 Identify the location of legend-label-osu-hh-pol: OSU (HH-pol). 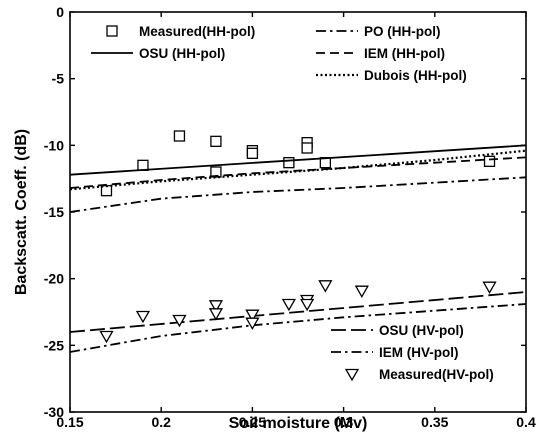
(182, 53).